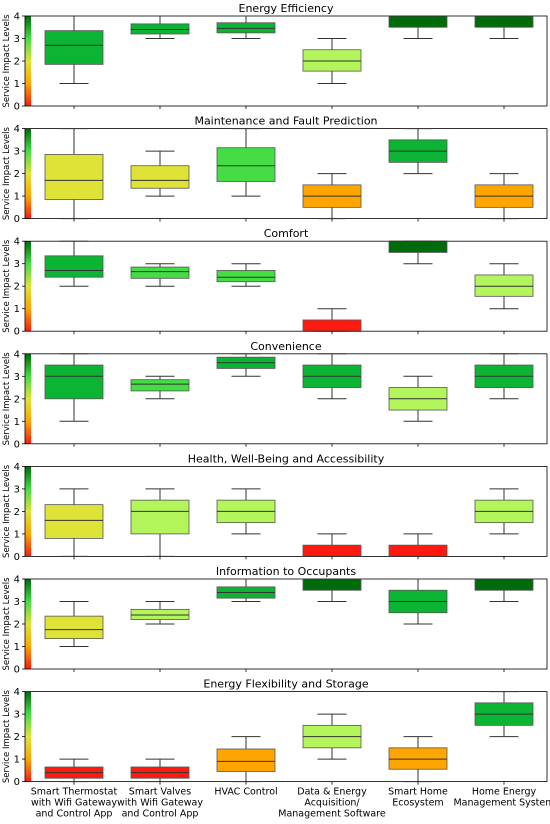 This screenshot has height=824, width=550. Describe the element at coordinates (74, 792) in the screenshot. I see `x-category-label: Smart Thermostat` at that location.